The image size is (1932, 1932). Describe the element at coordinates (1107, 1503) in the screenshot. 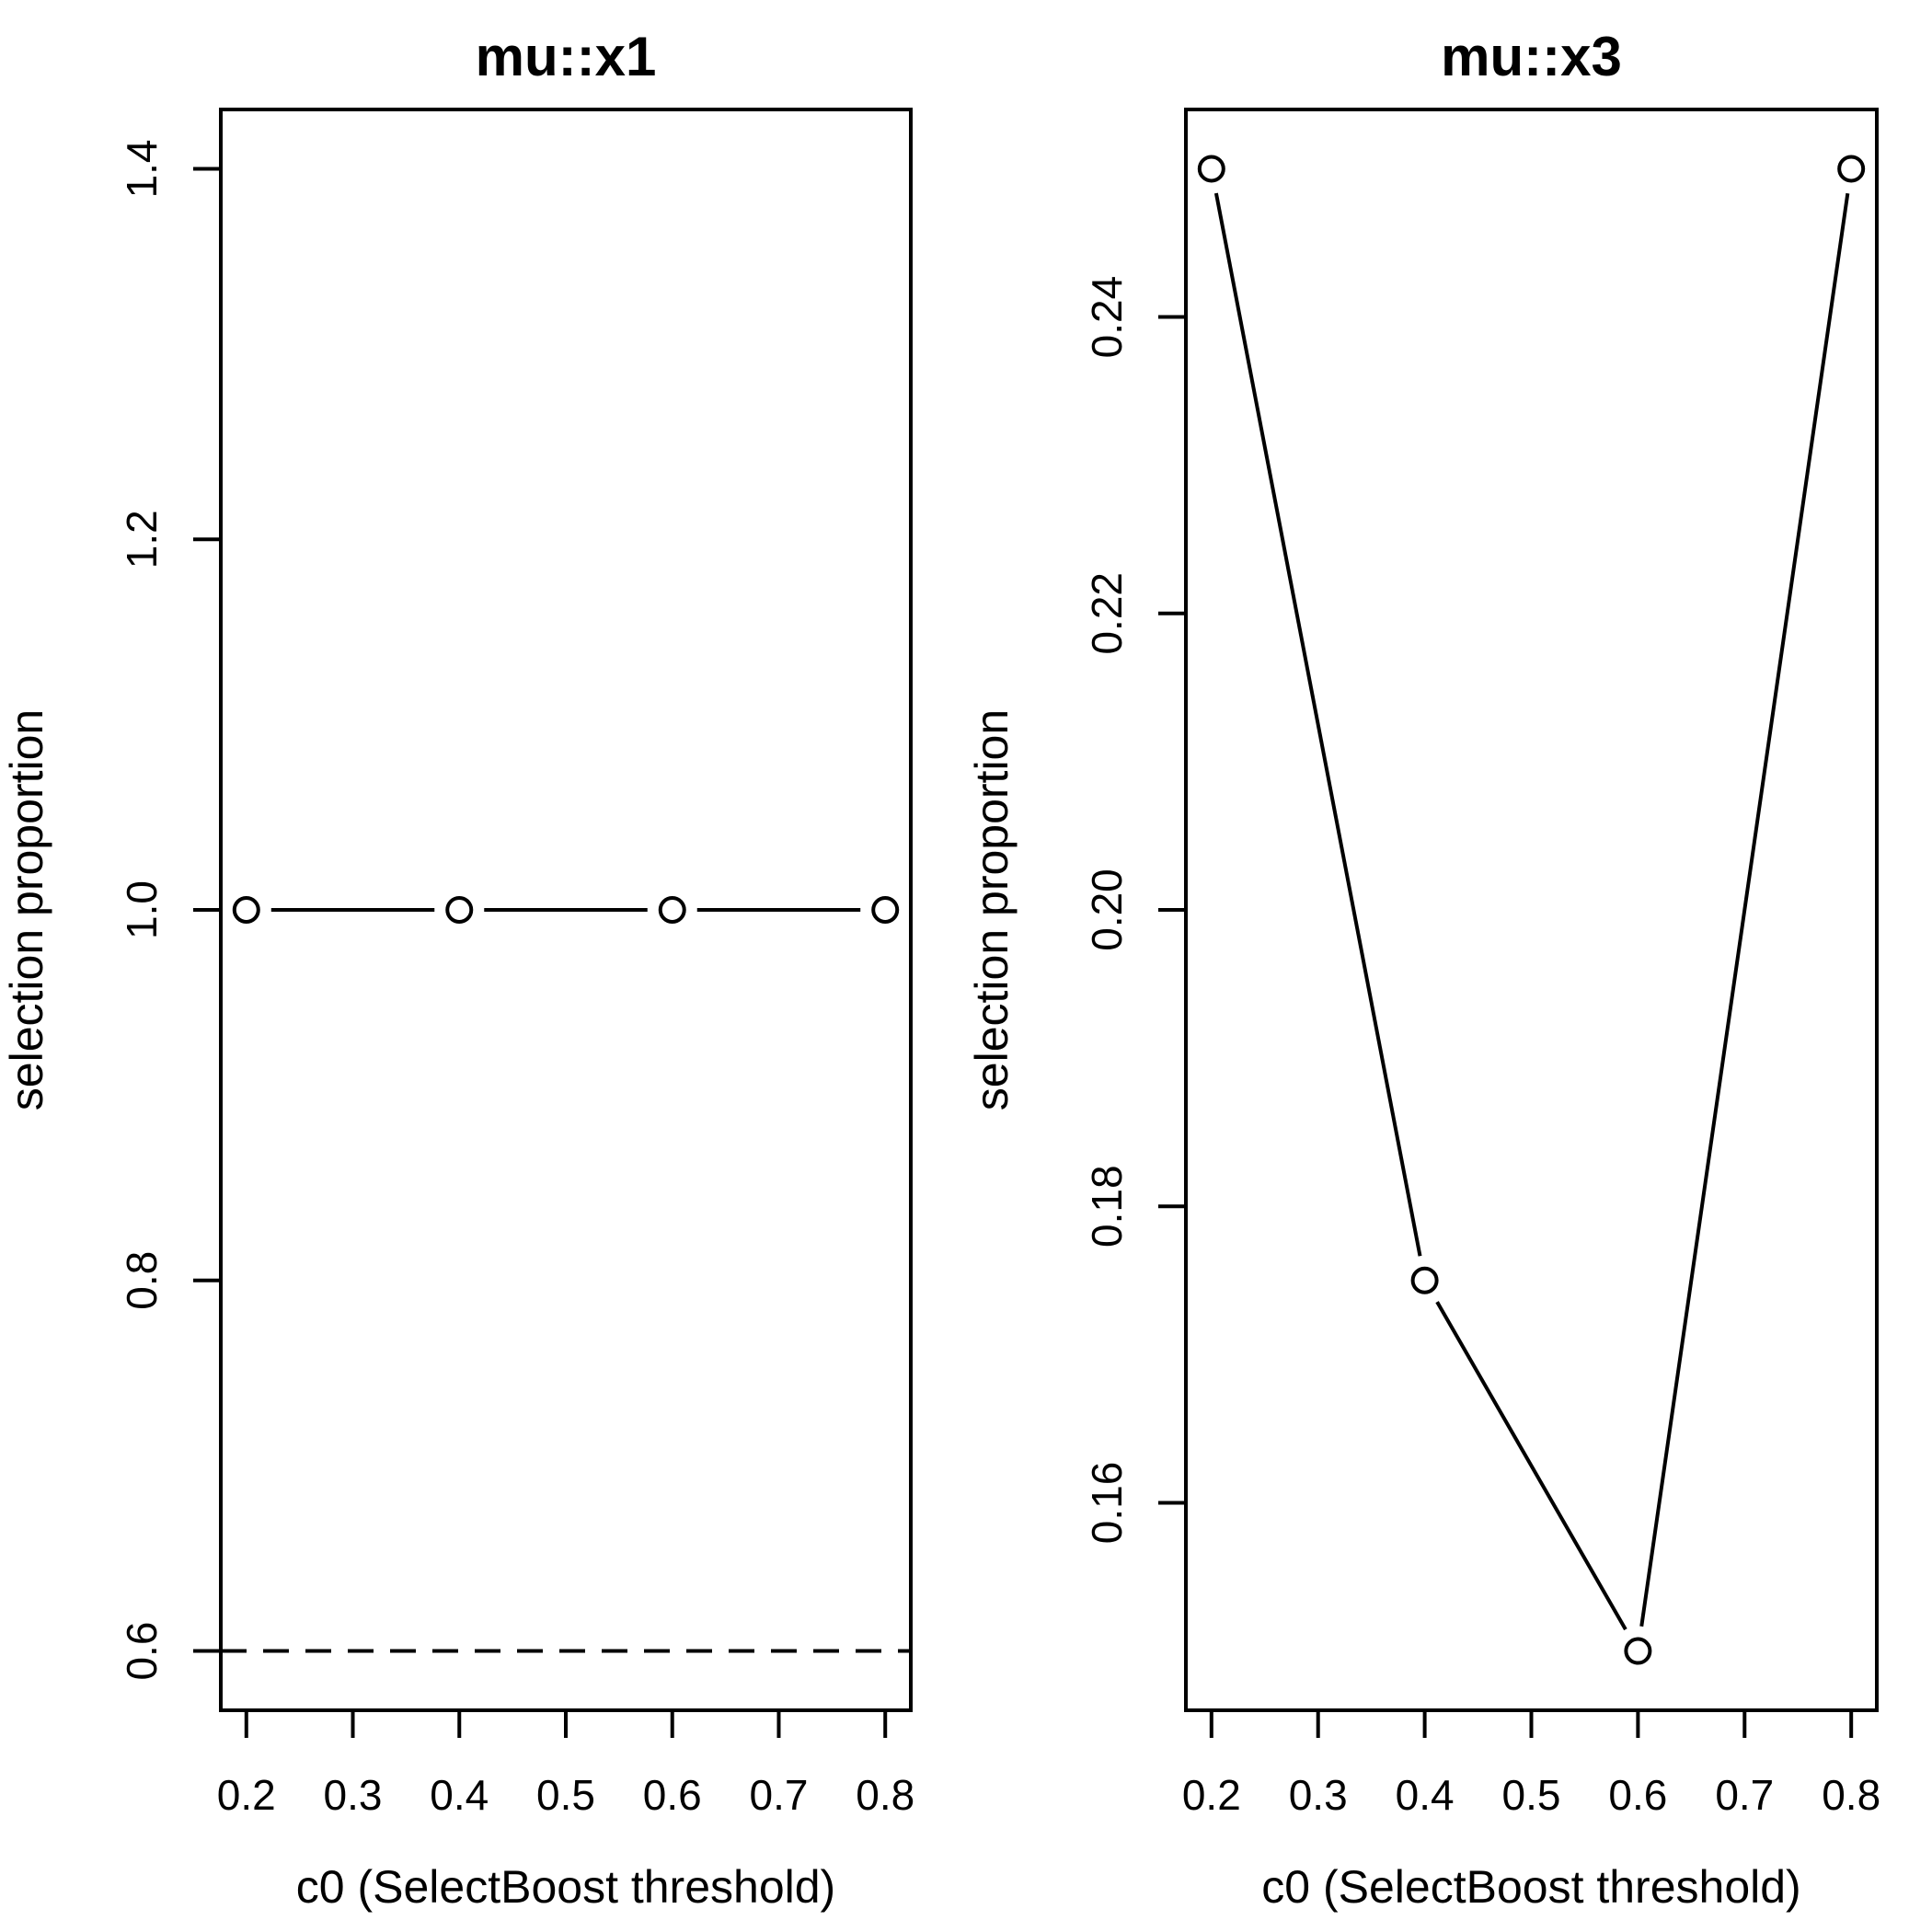

I see `y-tick-label: 0.16` at that location.